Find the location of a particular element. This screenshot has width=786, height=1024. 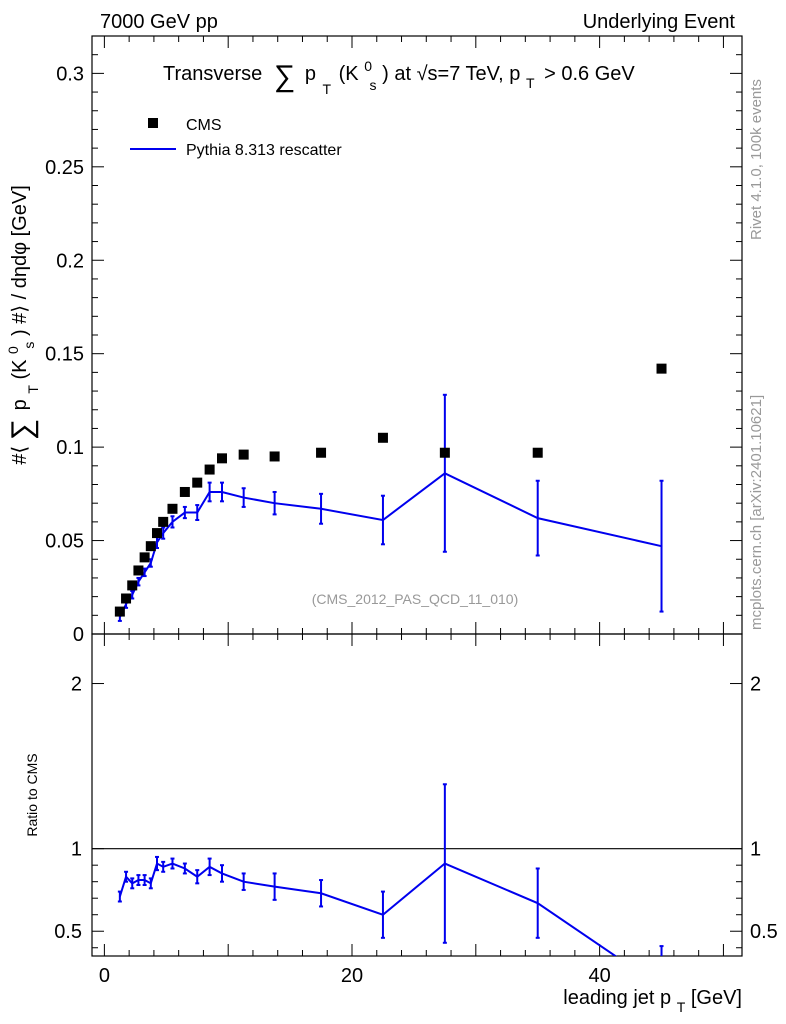

ratio-ytick-label: 2 is located at coordinates (76, 685).